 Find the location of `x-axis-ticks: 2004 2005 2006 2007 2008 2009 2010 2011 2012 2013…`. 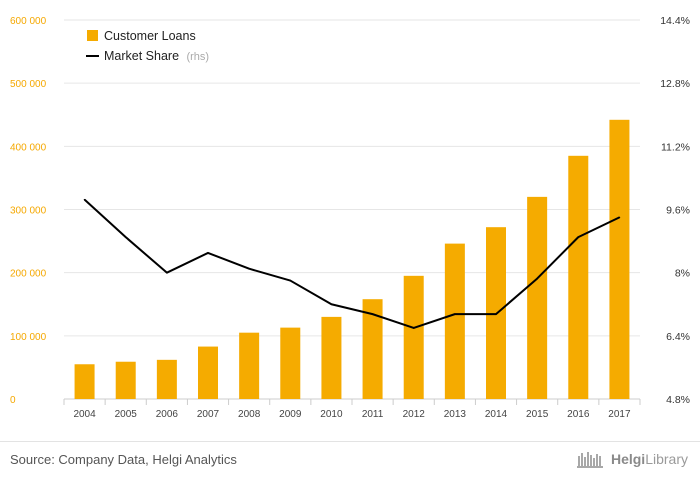

x-axis-ticks: 2004 2005 2006 2007 2008 2009 2010 2011 2012 2013… is located at coordinates (352, 414).